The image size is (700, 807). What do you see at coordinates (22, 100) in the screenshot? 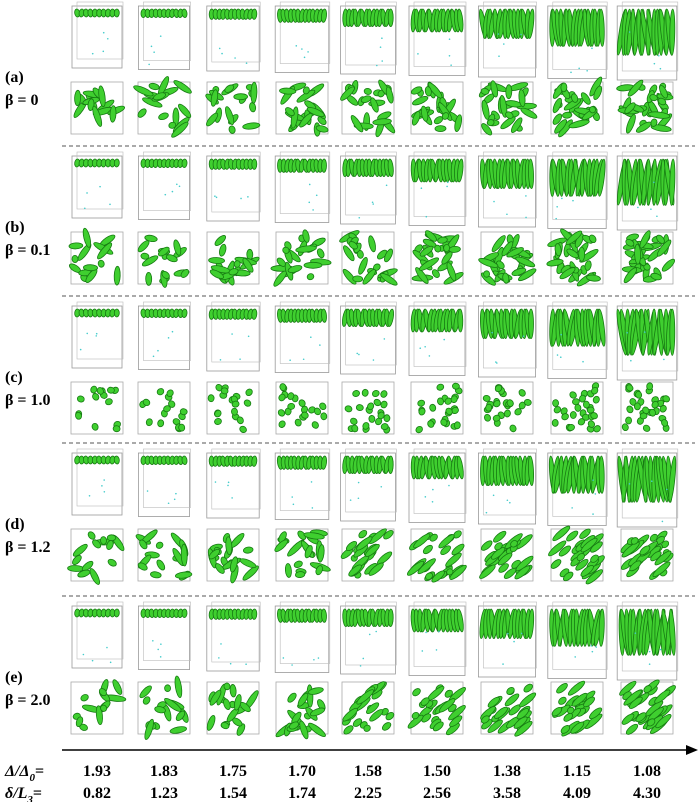
I see `beta-label: β = 0` at bounding box center [22, 100].